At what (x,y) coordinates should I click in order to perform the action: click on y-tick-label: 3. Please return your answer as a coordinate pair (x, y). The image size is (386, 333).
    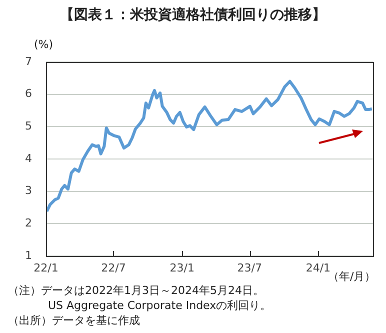
    Looking at the image, I should click on (28, 191).